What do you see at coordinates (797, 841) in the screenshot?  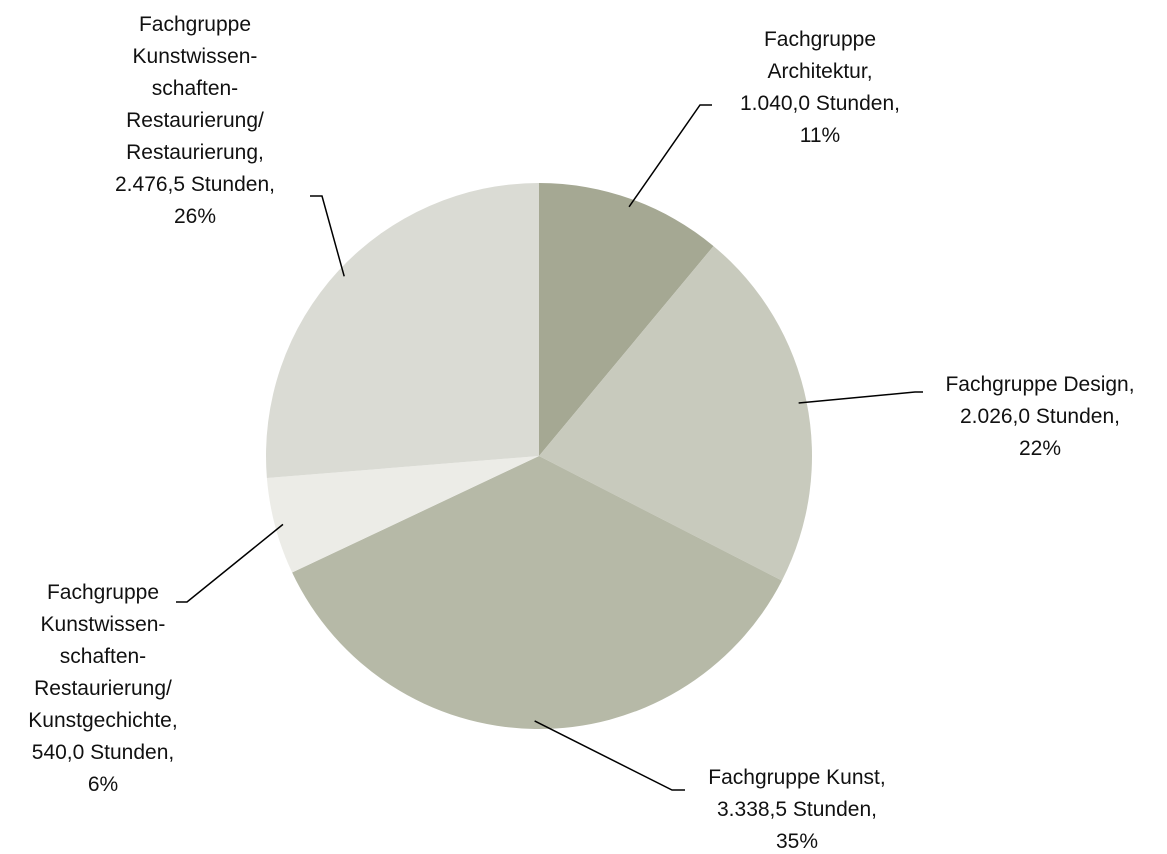 I see `percent-label: 35%` at bounding box center [797, 841].